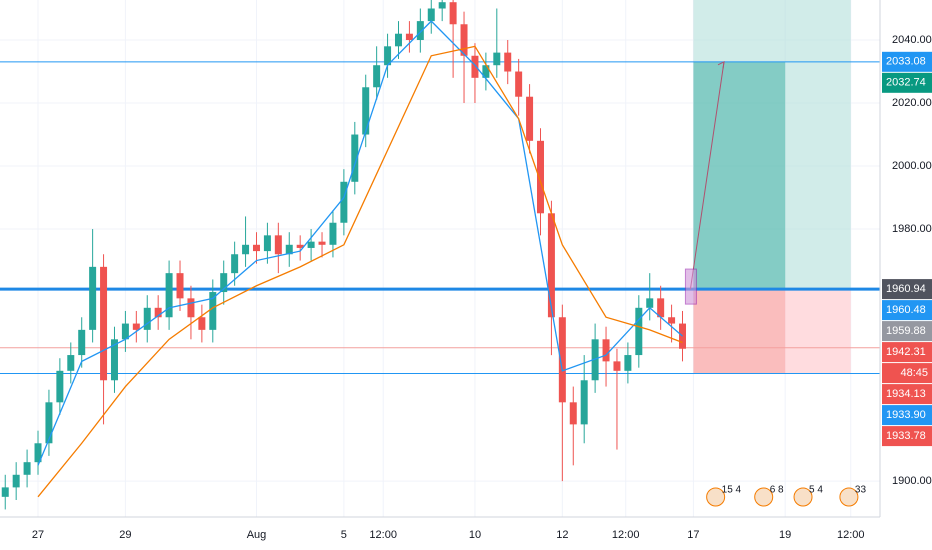 The height and width of the screenshot is (550, 932). What do you see at coordinates (906, 289) in the screenshot?
I see `price-label: 1960.94` at bounding box center [906, 289].